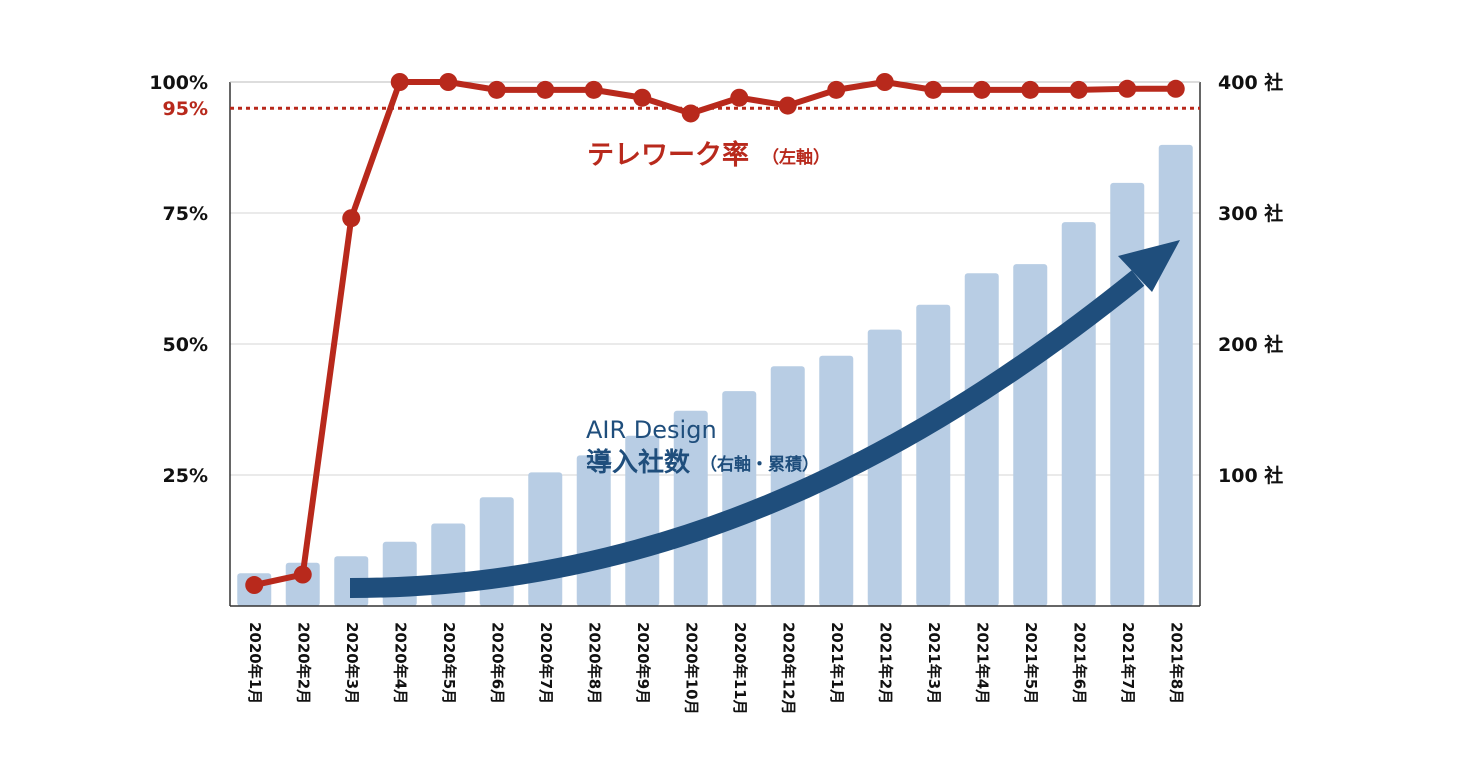 Image resolution: width=1467 pixels, height=768 pixels. I want to click on left-tick-label: 50%, so click(185, 345).